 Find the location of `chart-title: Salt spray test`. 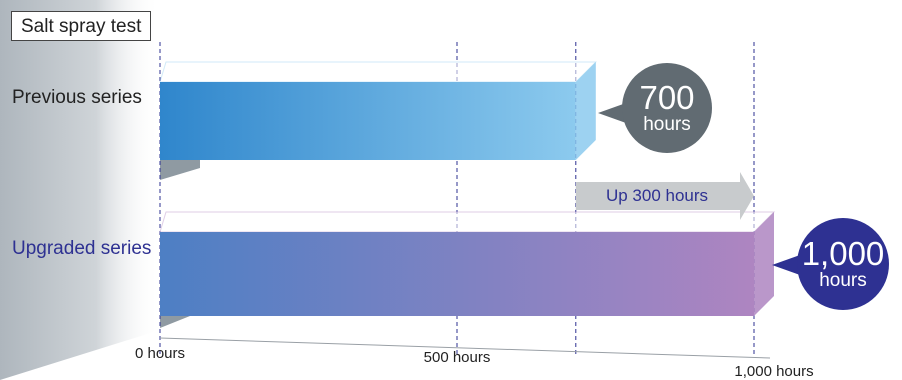

chart-title: Salt spray test is located at coordinates (81, 26).